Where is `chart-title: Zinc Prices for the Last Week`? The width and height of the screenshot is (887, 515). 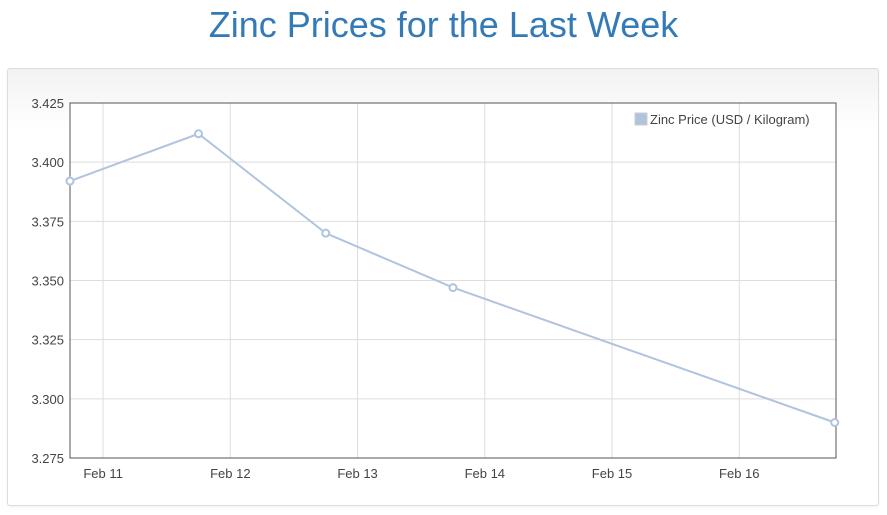
chart-title: Zinc Prices for the Last Week is located at coordinates (443, 24).